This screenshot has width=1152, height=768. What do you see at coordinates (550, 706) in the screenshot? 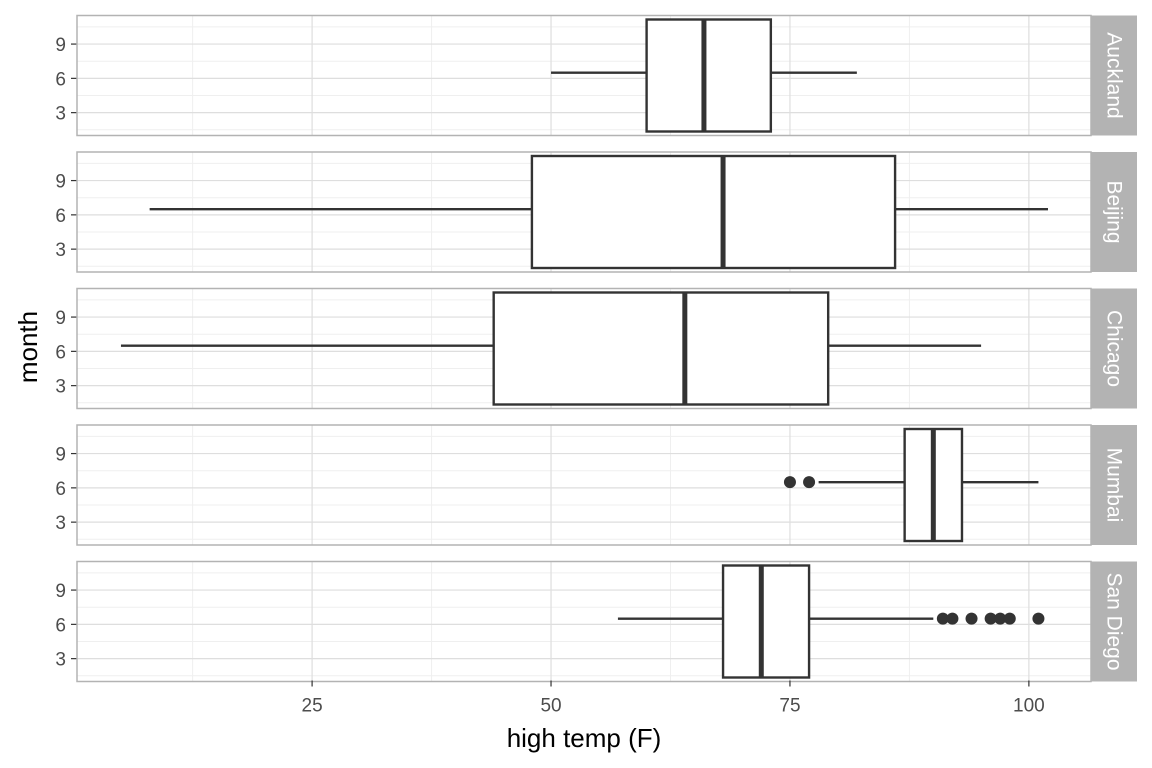
I see `x-tick-label: 50` at bounding box center [550, 706].